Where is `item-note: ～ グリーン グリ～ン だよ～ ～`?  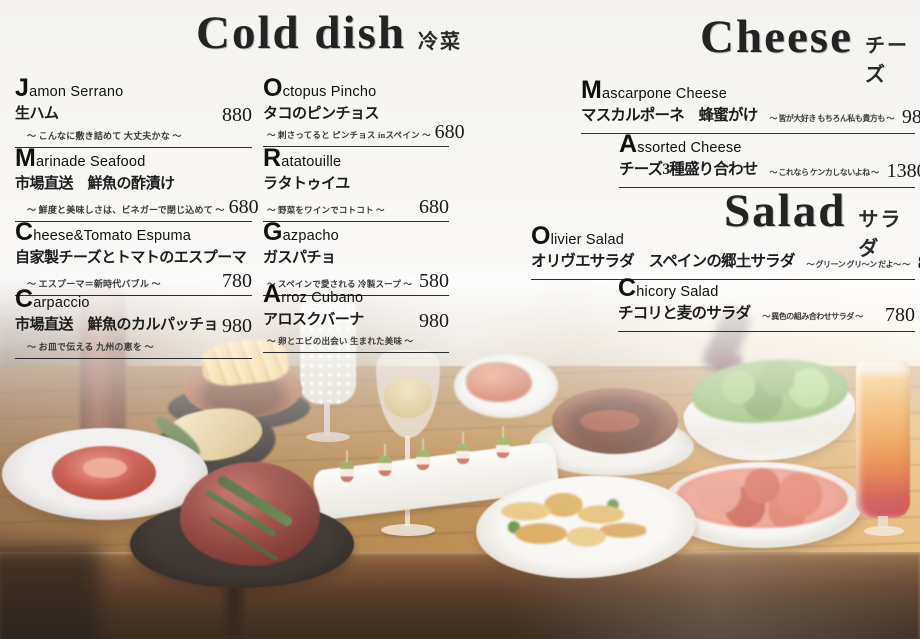 item-note: ～ グリーン グリ～ン だよ～ ～ is located at coordinates (858, 264).